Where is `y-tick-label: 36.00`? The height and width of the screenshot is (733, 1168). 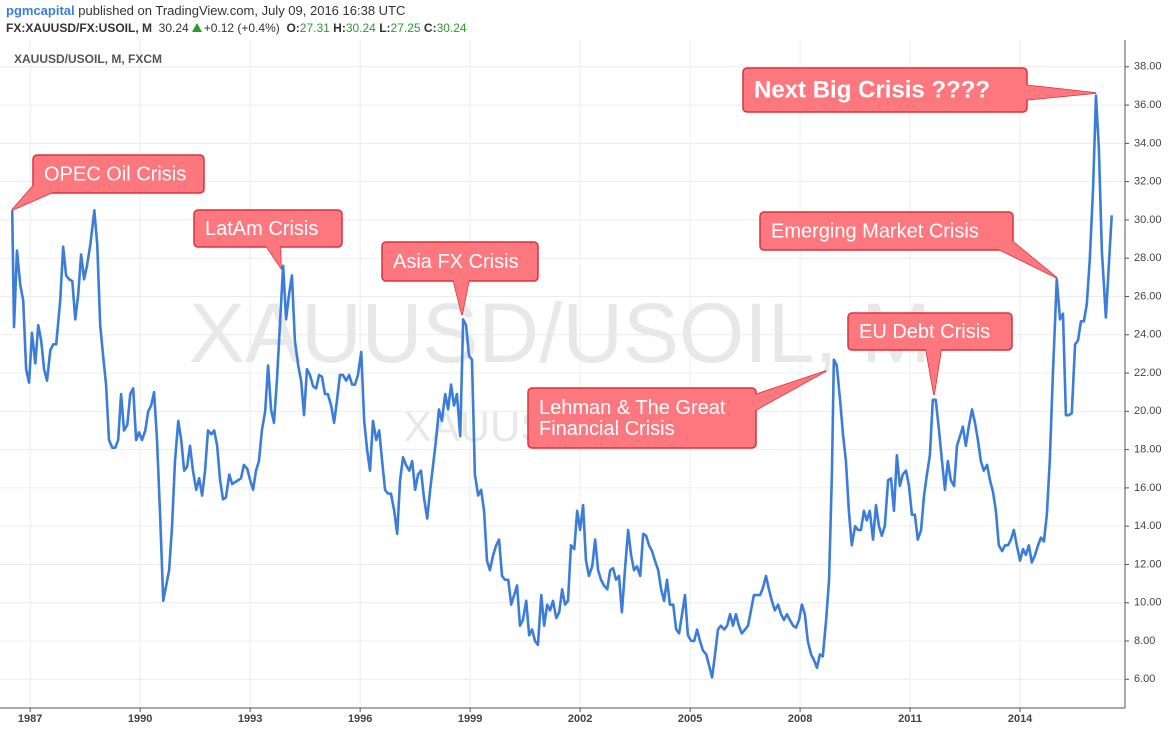 y-tick-label: 36.00 is located at coordinates (1148, 105).